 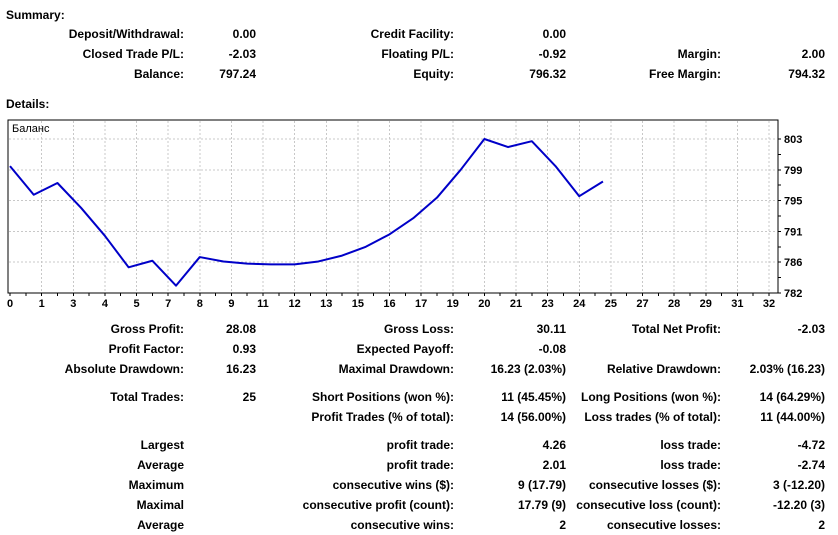 What do you see at coordinates (769, 304) in the screenshot?
I see `svg-text: 32` at bounding box center [769, 304].